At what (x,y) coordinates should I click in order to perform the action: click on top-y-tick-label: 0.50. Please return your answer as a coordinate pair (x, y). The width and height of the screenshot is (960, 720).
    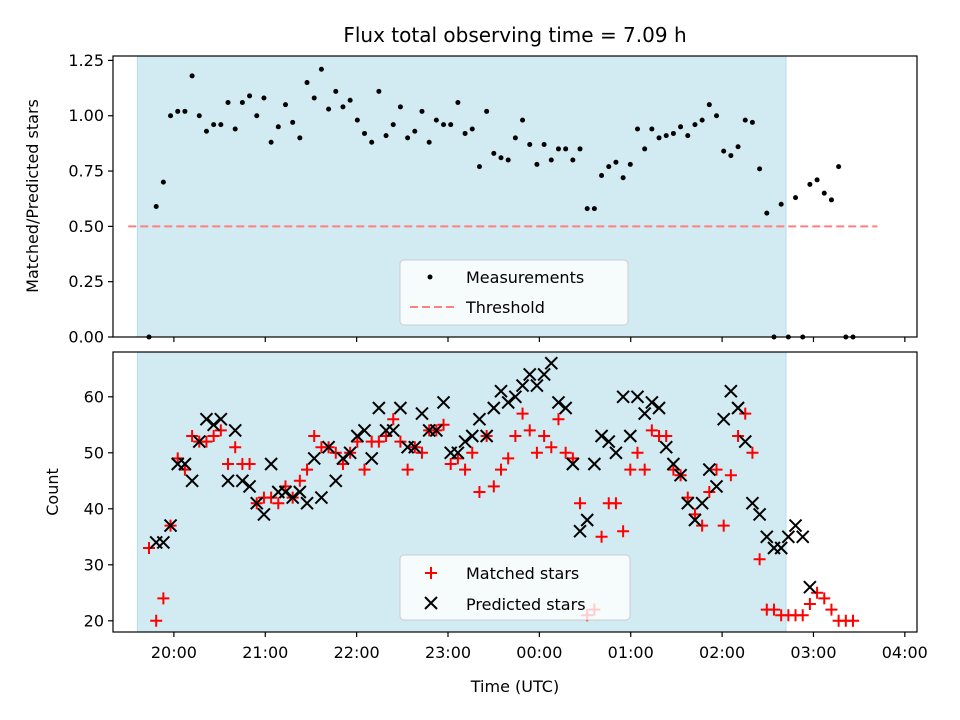
    Looking at the image, I should click on (86, 226).